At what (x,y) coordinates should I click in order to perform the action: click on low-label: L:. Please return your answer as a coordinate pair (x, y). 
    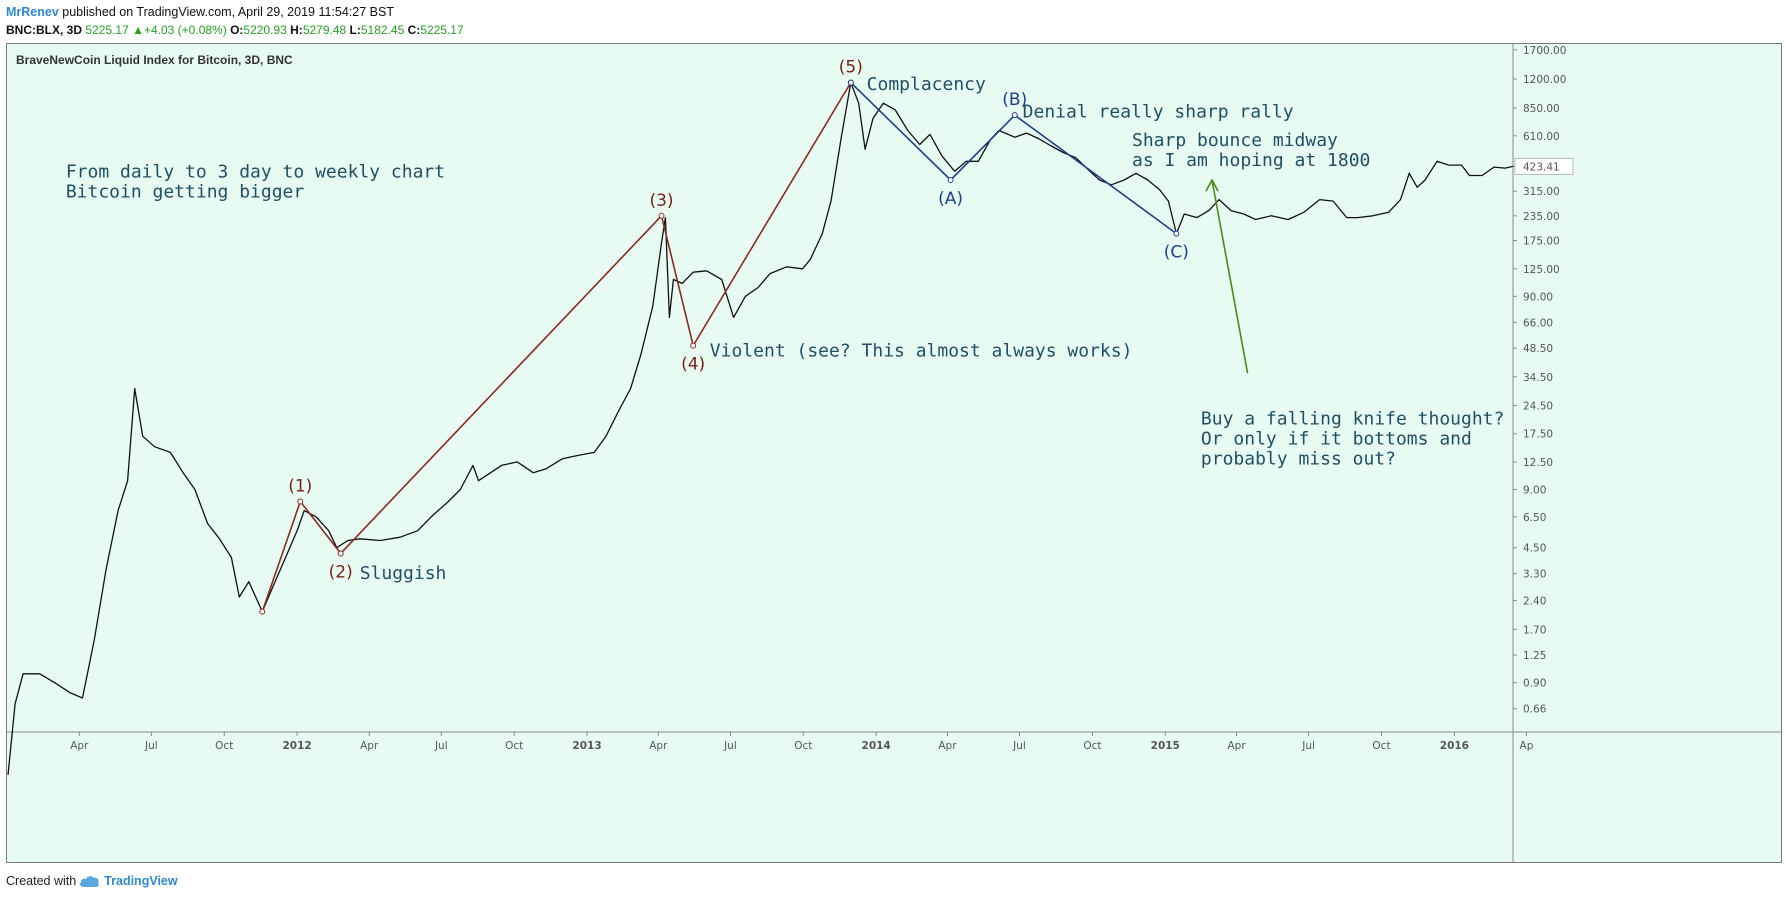
    Looking at the image, I should click on (355, 30).